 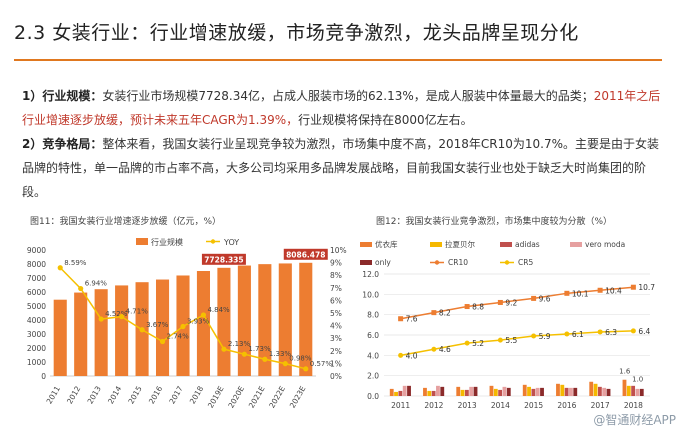 What do you see at coordinates (625, 372) in the screenshot?
I see `bar-end-label: 1.6` at bounding box center [625, 372].